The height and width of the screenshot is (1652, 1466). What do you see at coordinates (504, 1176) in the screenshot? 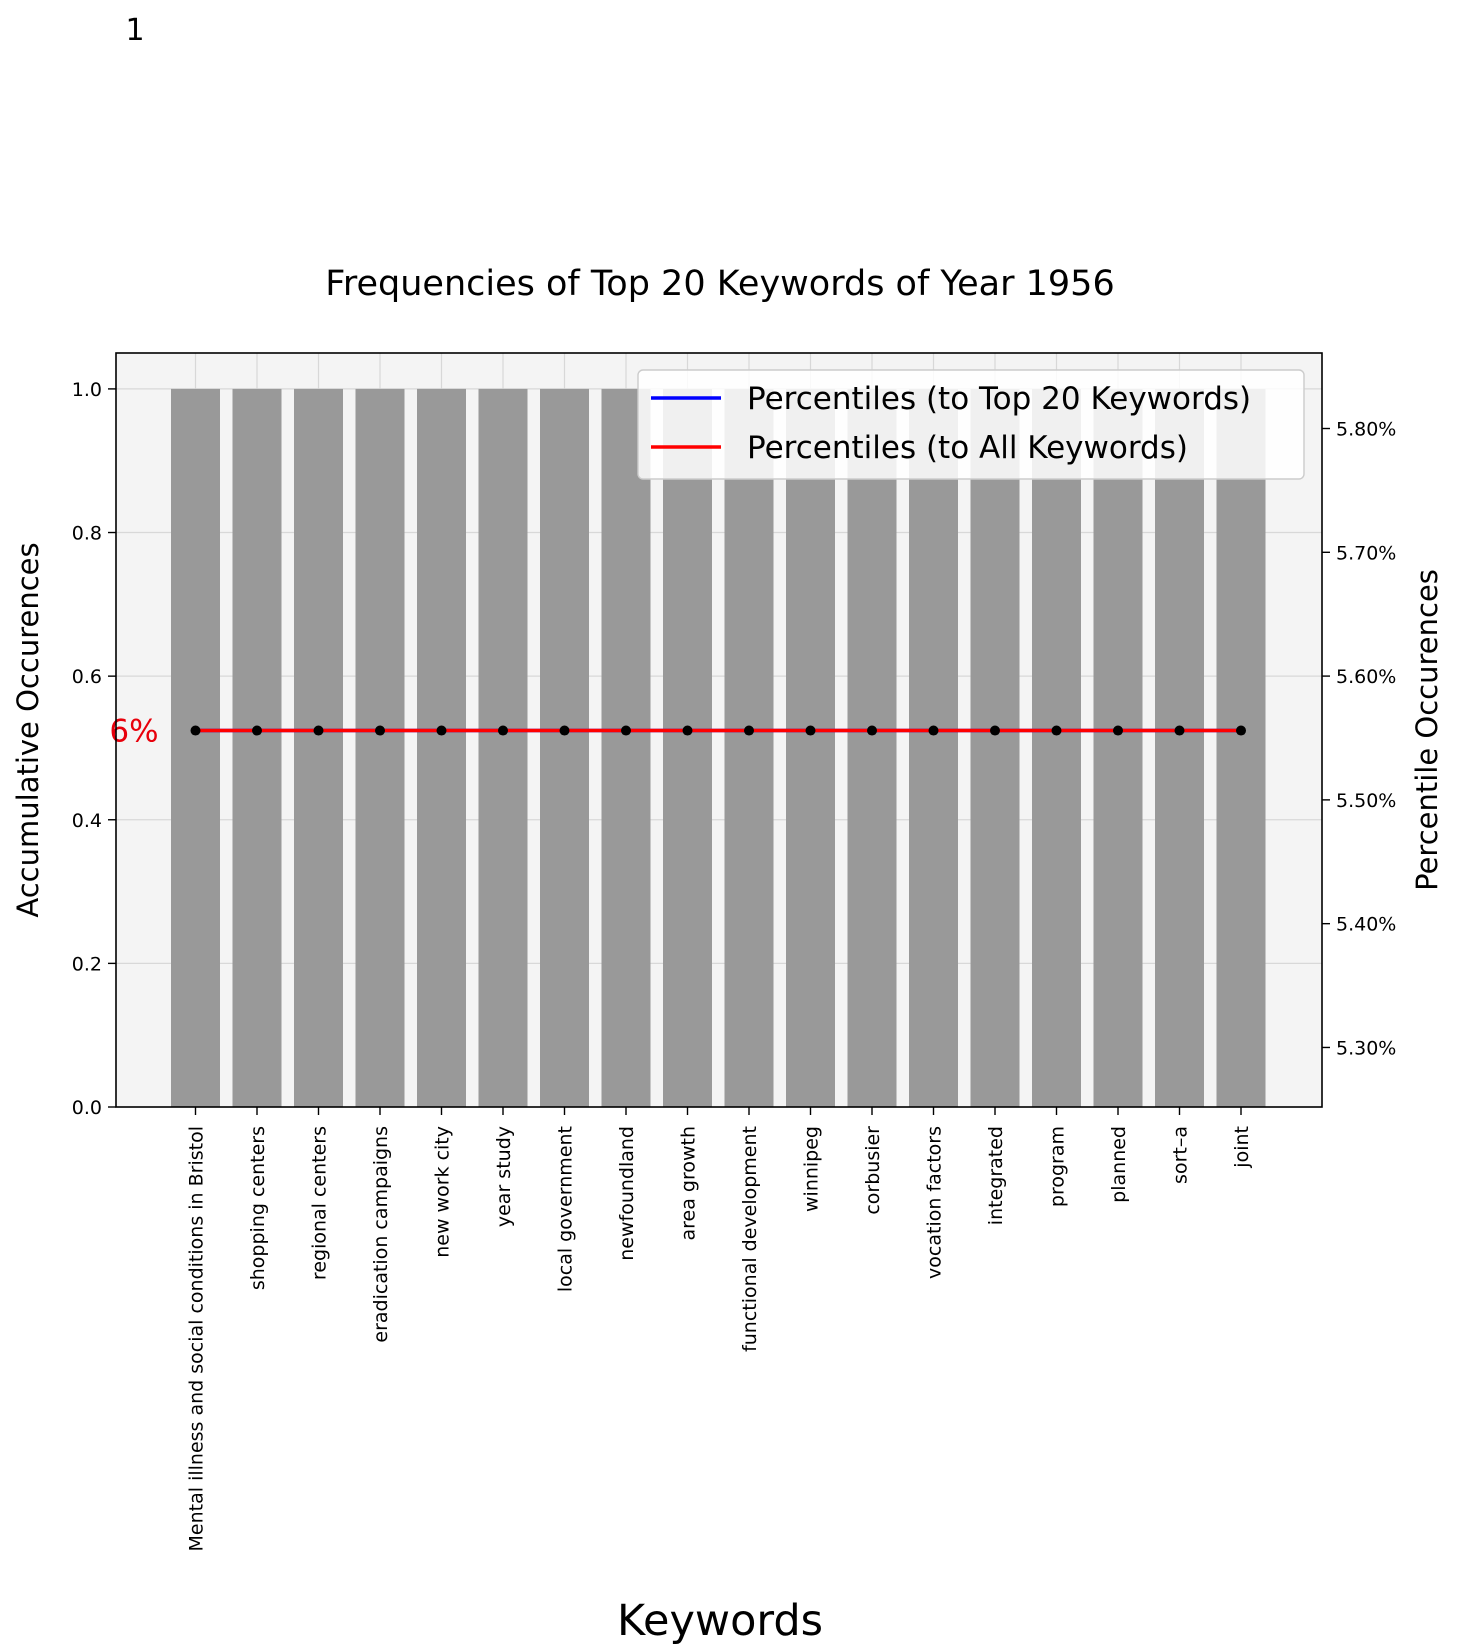
I see `x-tick-label: year study` at bounding box center [504, 1176].